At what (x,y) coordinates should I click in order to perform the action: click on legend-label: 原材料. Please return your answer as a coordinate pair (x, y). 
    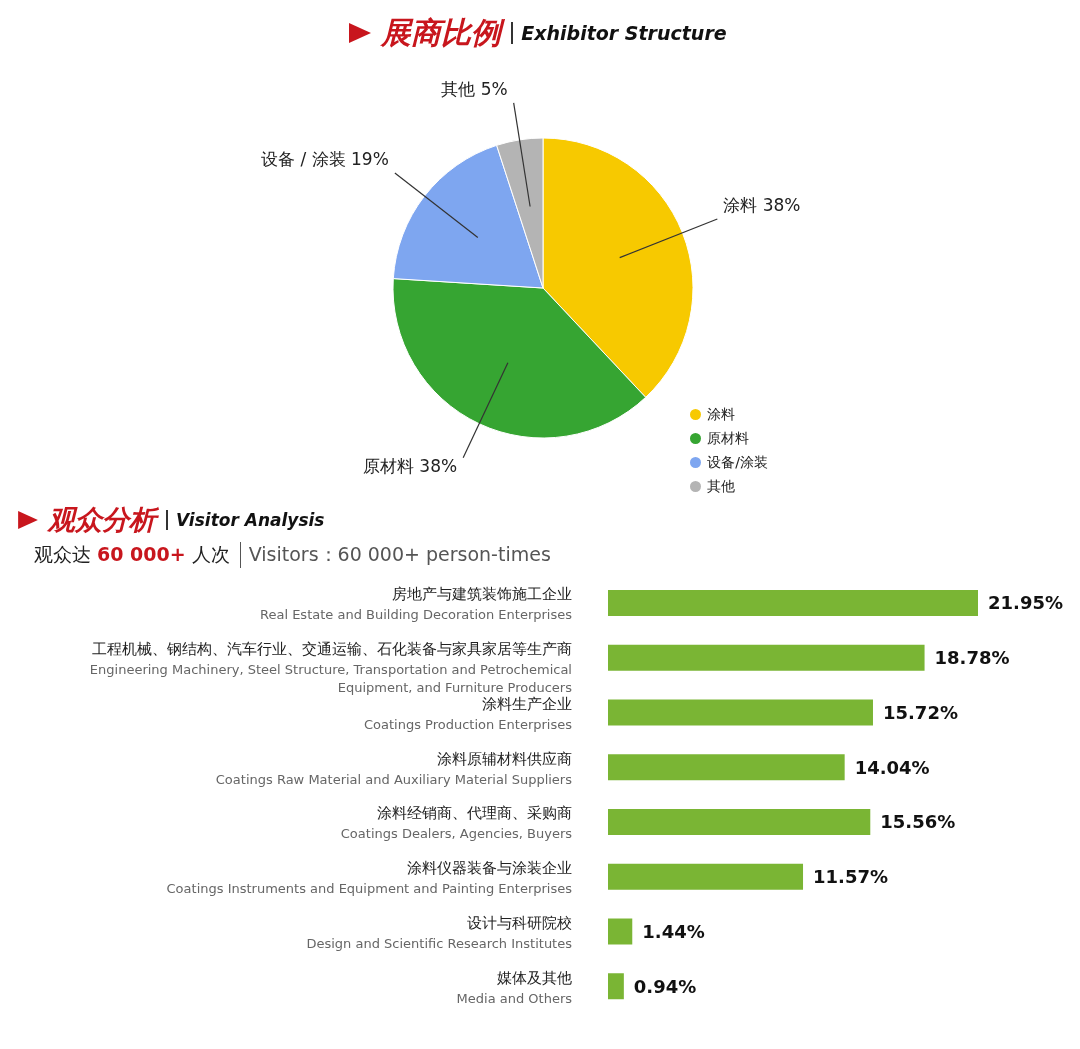
    Looking at the image, I should click on (728, 438).